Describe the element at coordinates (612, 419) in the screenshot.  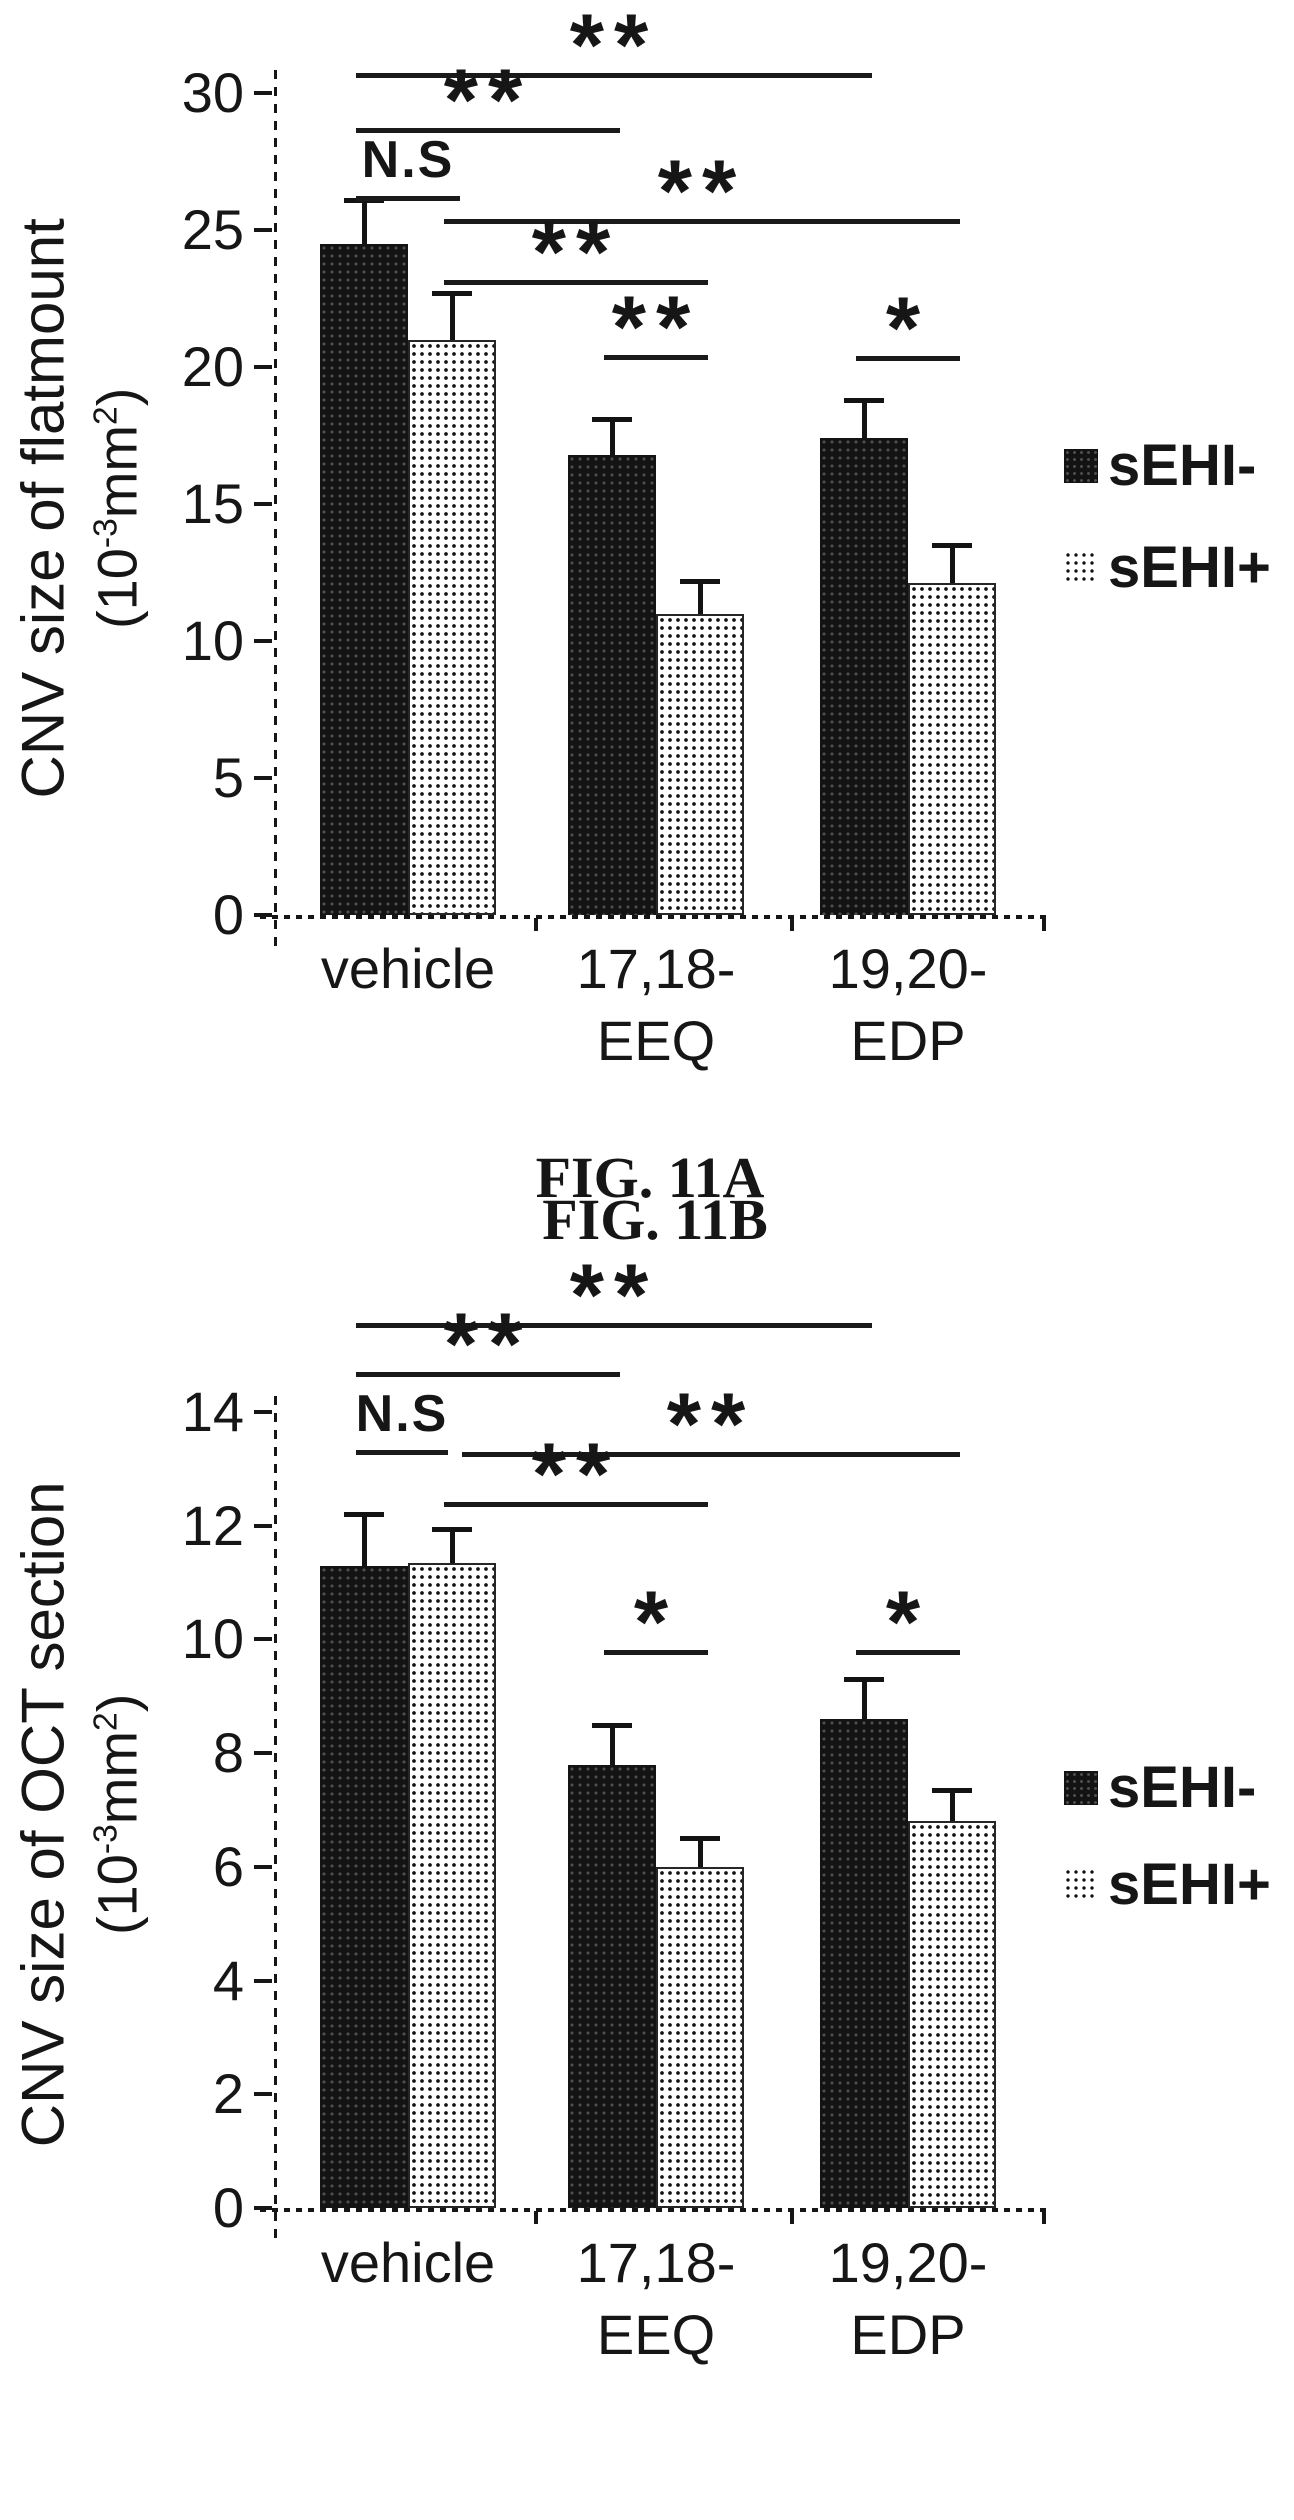
I see `error-bar-cap-17-18-eeq-sehi-minus` at that location.